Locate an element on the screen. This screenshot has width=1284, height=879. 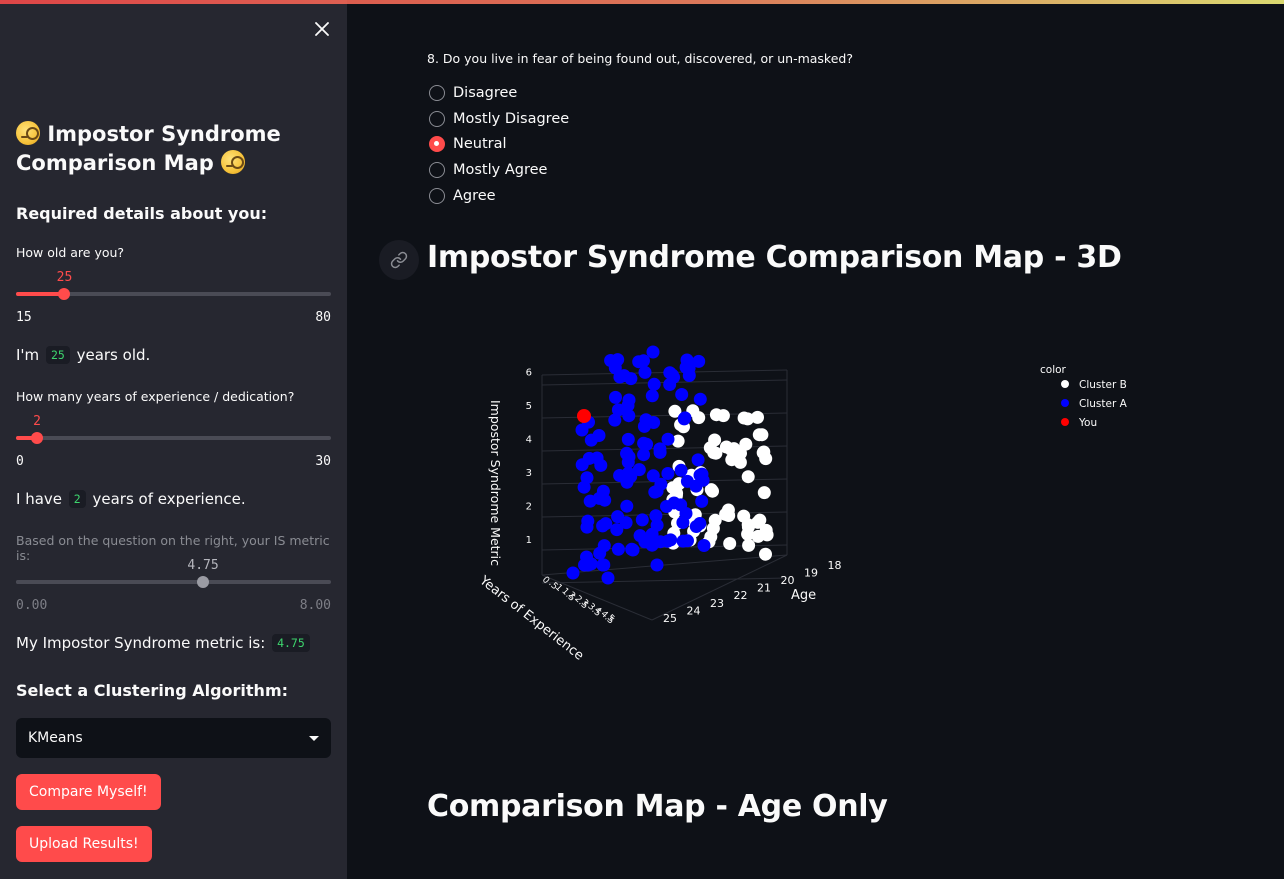
algorithm-select: KMeans is located at coordinates (173, 738).